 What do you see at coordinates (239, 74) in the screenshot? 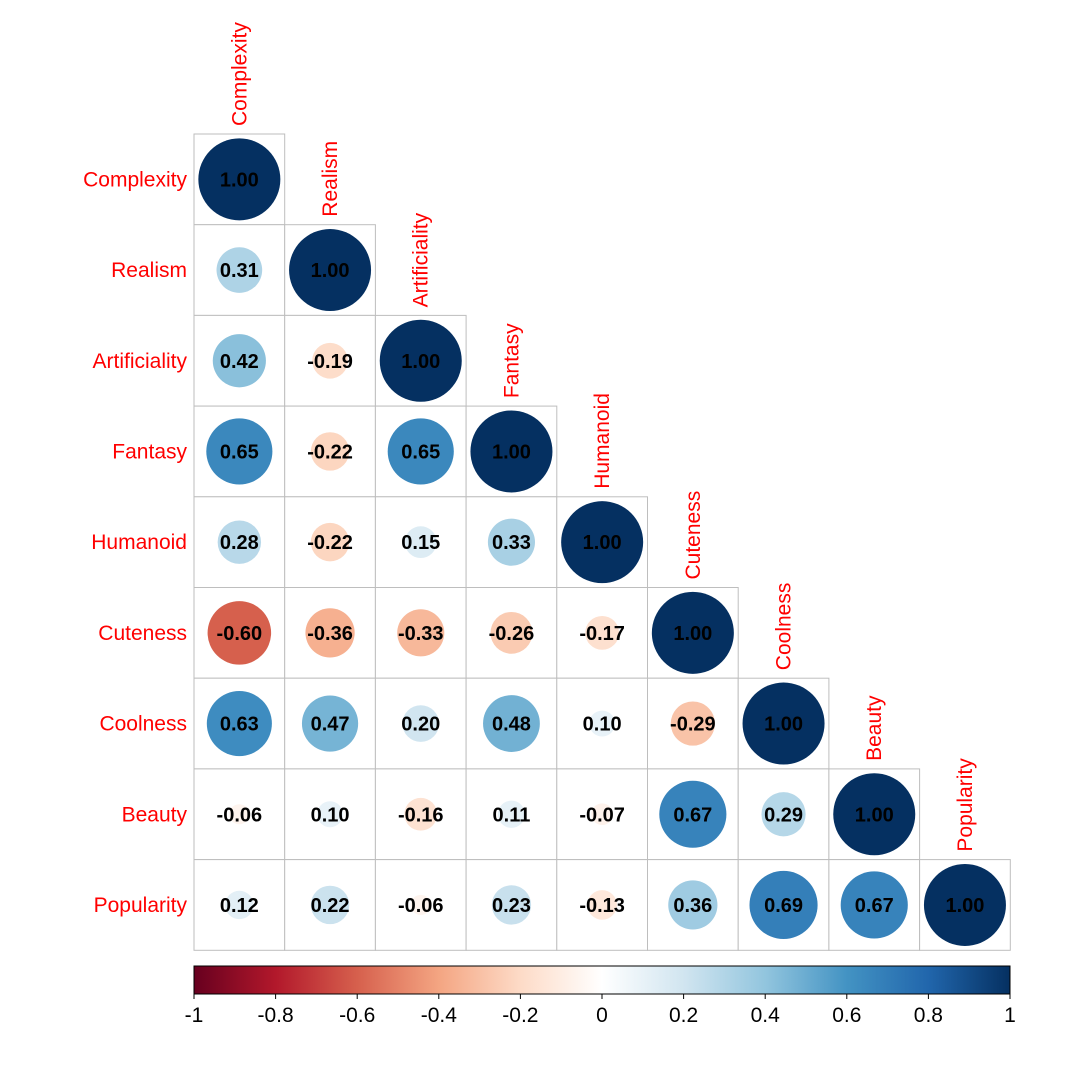
I see `column-label-complexity: Complexity` at bounding box center [239, 74].